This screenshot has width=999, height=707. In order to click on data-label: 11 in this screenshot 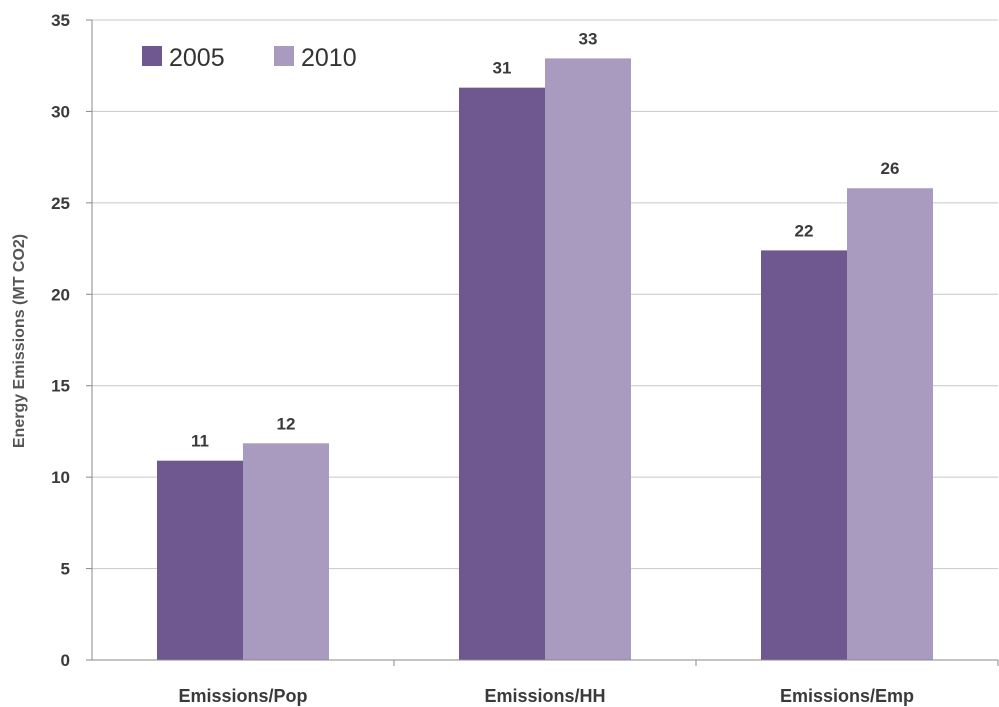, I will do `click(200, 441)`.